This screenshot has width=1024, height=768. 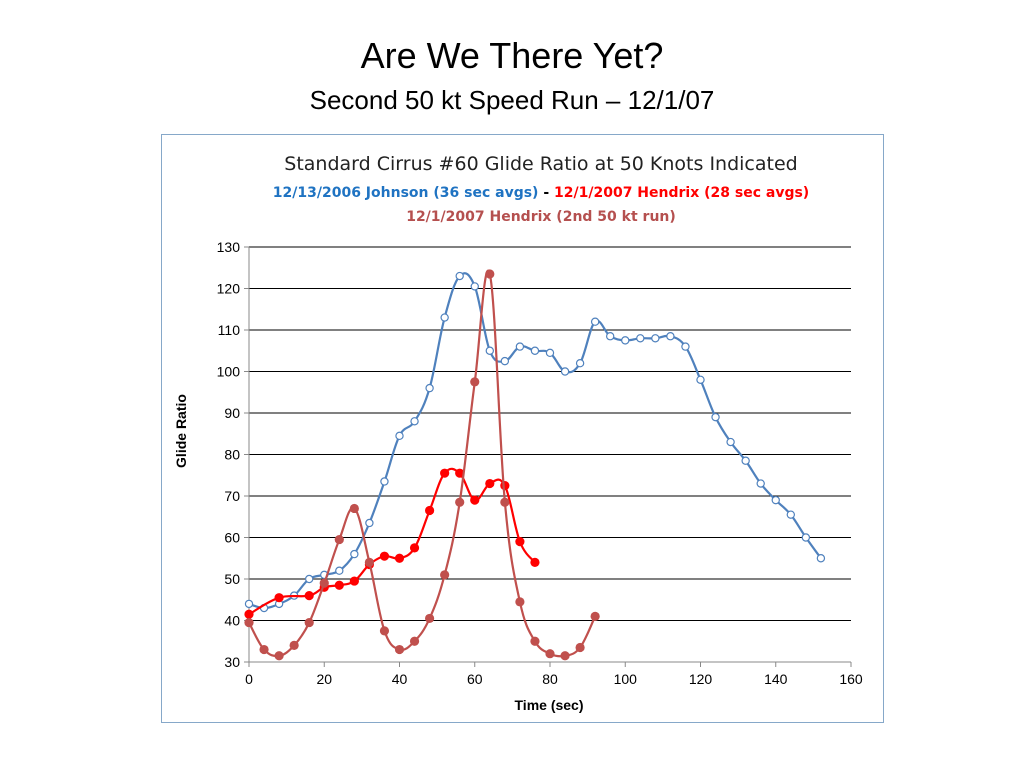 I want to click on x-tick-label: 120, so click(x=701, y=679).